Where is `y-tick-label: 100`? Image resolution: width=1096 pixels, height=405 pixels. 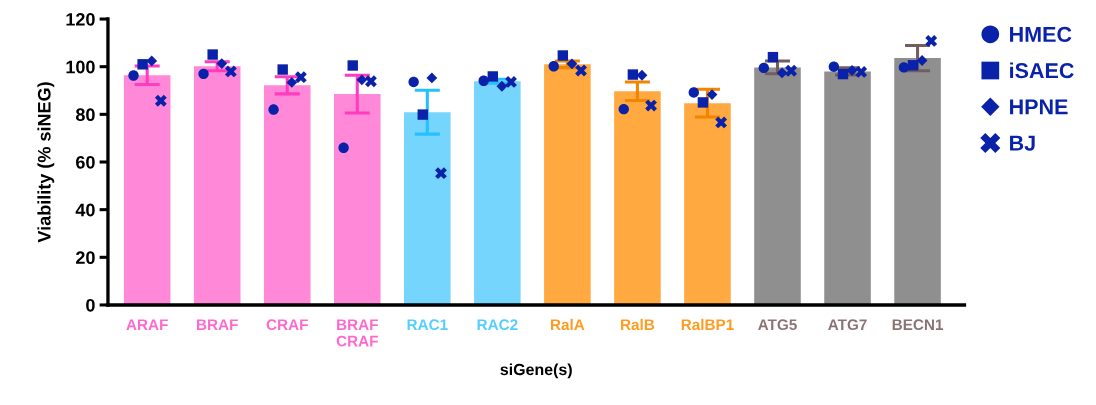 y-tick-label: 100 is located at coordinates (80, 67).